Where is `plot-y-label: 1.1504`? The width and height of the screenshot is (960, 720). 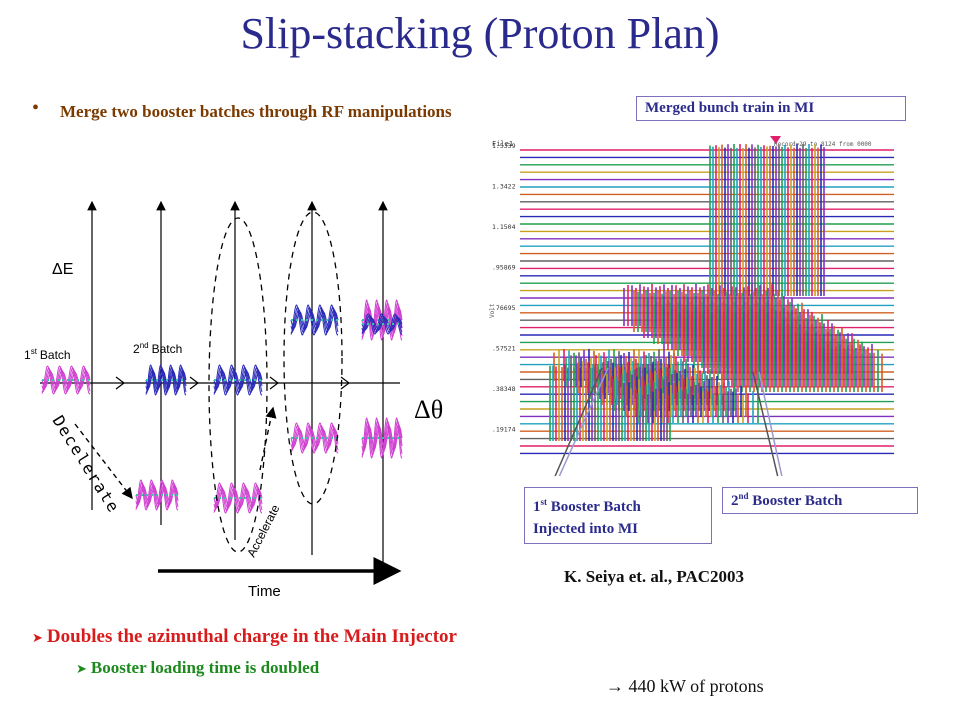
plot-y-label: 1.1504 is located at coordinates (504, 227).